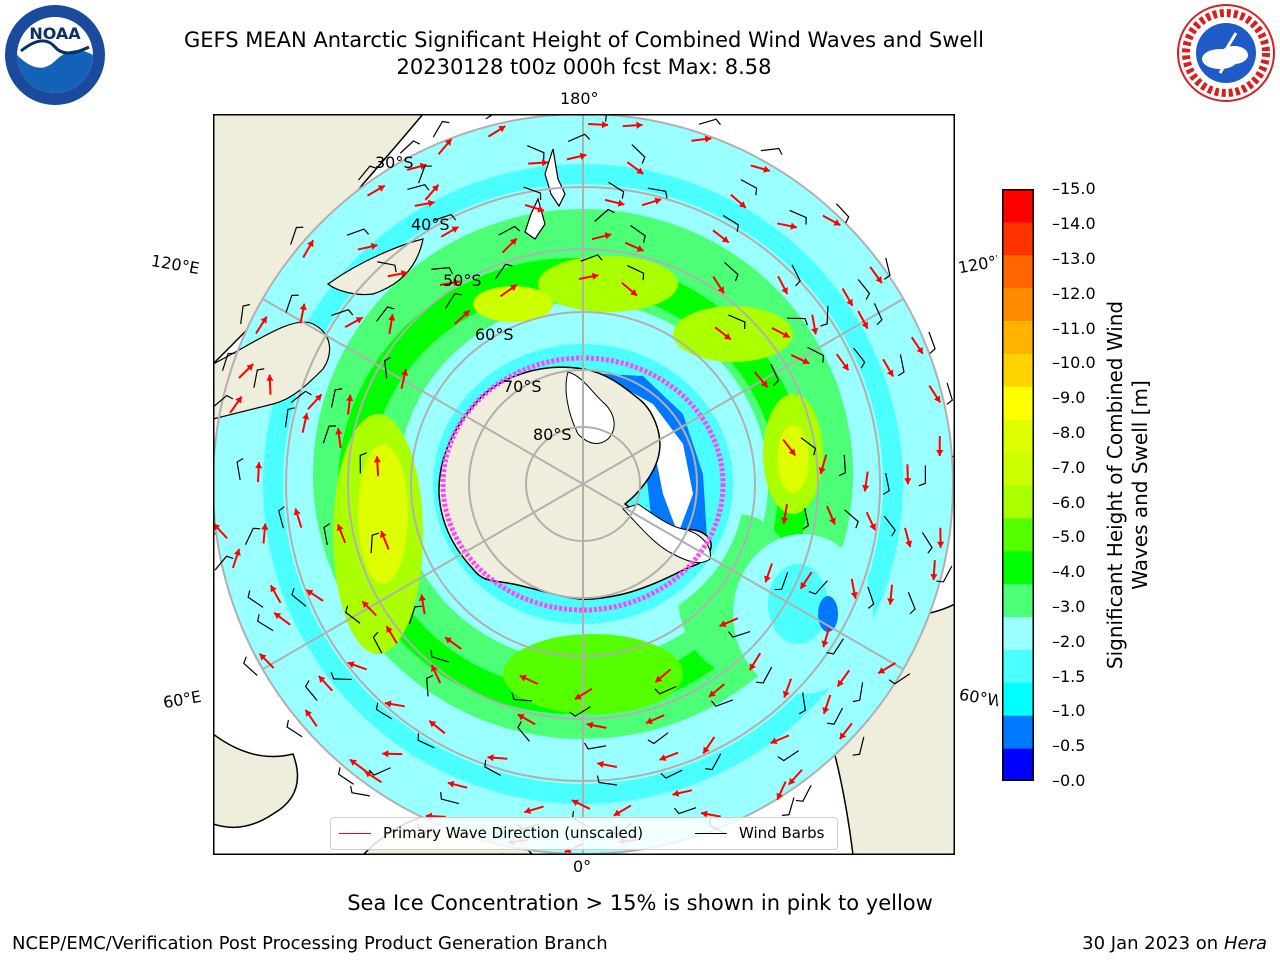 The height and width of the screenshot is (960, 1280). Describe the element at coordinates (1245, 943) in the screenshot. I see `footer-host: Hera` at that location.